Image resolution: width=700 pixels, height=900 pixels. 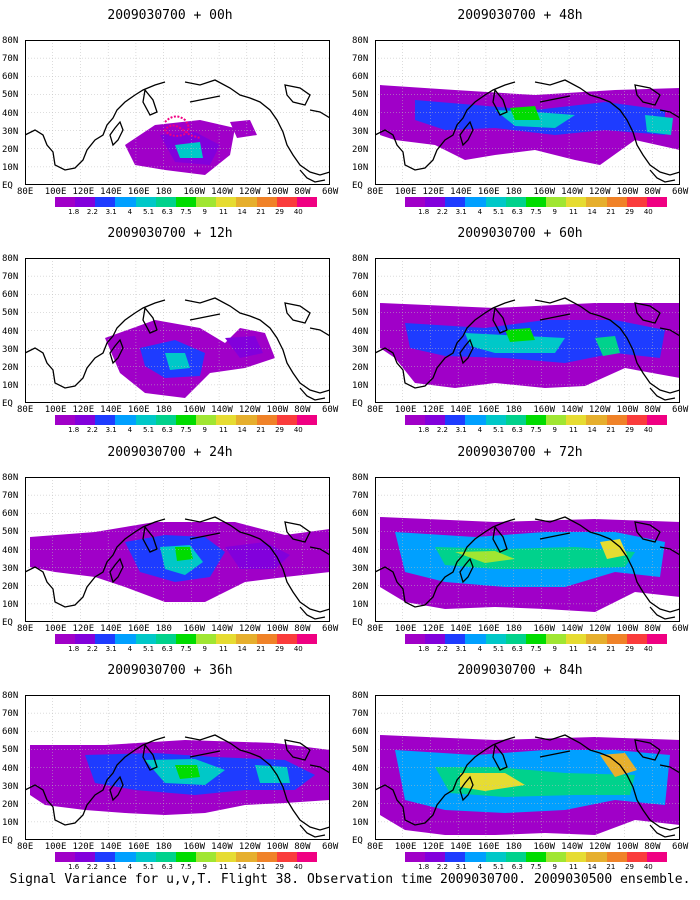 What do you see at coordinates (375, 410) in the screenshot?
I see `lon-label: 80E` at bounding box center [375, 410].